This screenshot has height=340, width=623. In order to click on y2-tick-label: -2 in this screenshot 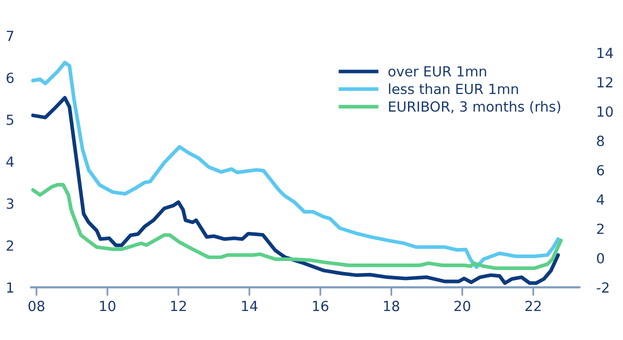, I will do `click(602, 287)`.